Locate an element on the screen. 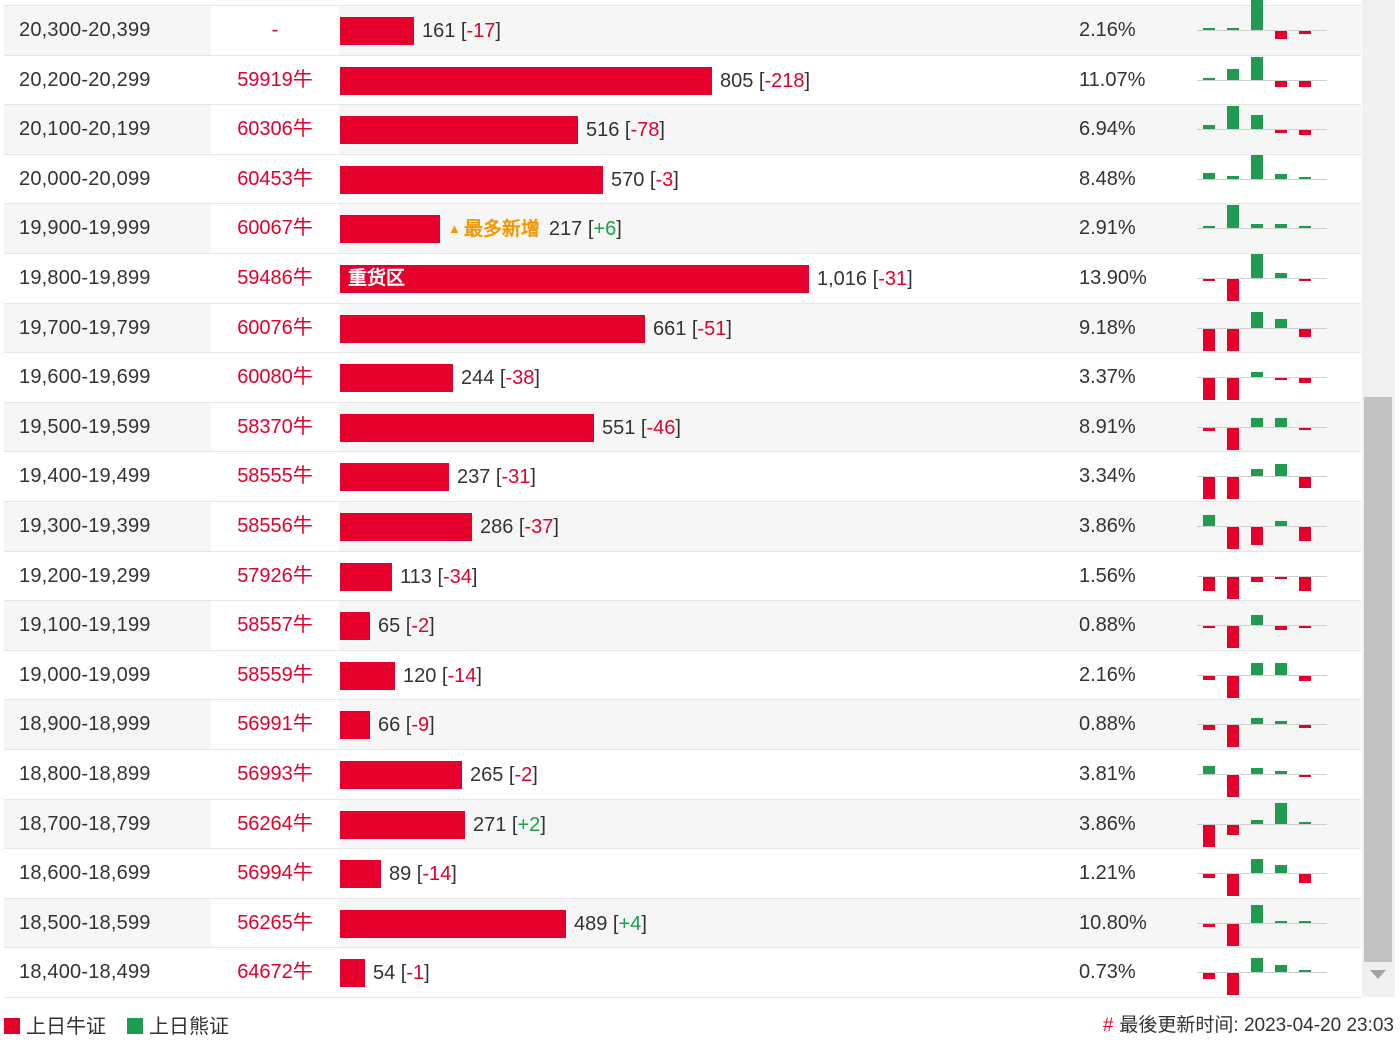 The height and width of the screenshot is (1043, 1400). cbbc-code-link: 60306牛 is located at coordinates (275, 129).